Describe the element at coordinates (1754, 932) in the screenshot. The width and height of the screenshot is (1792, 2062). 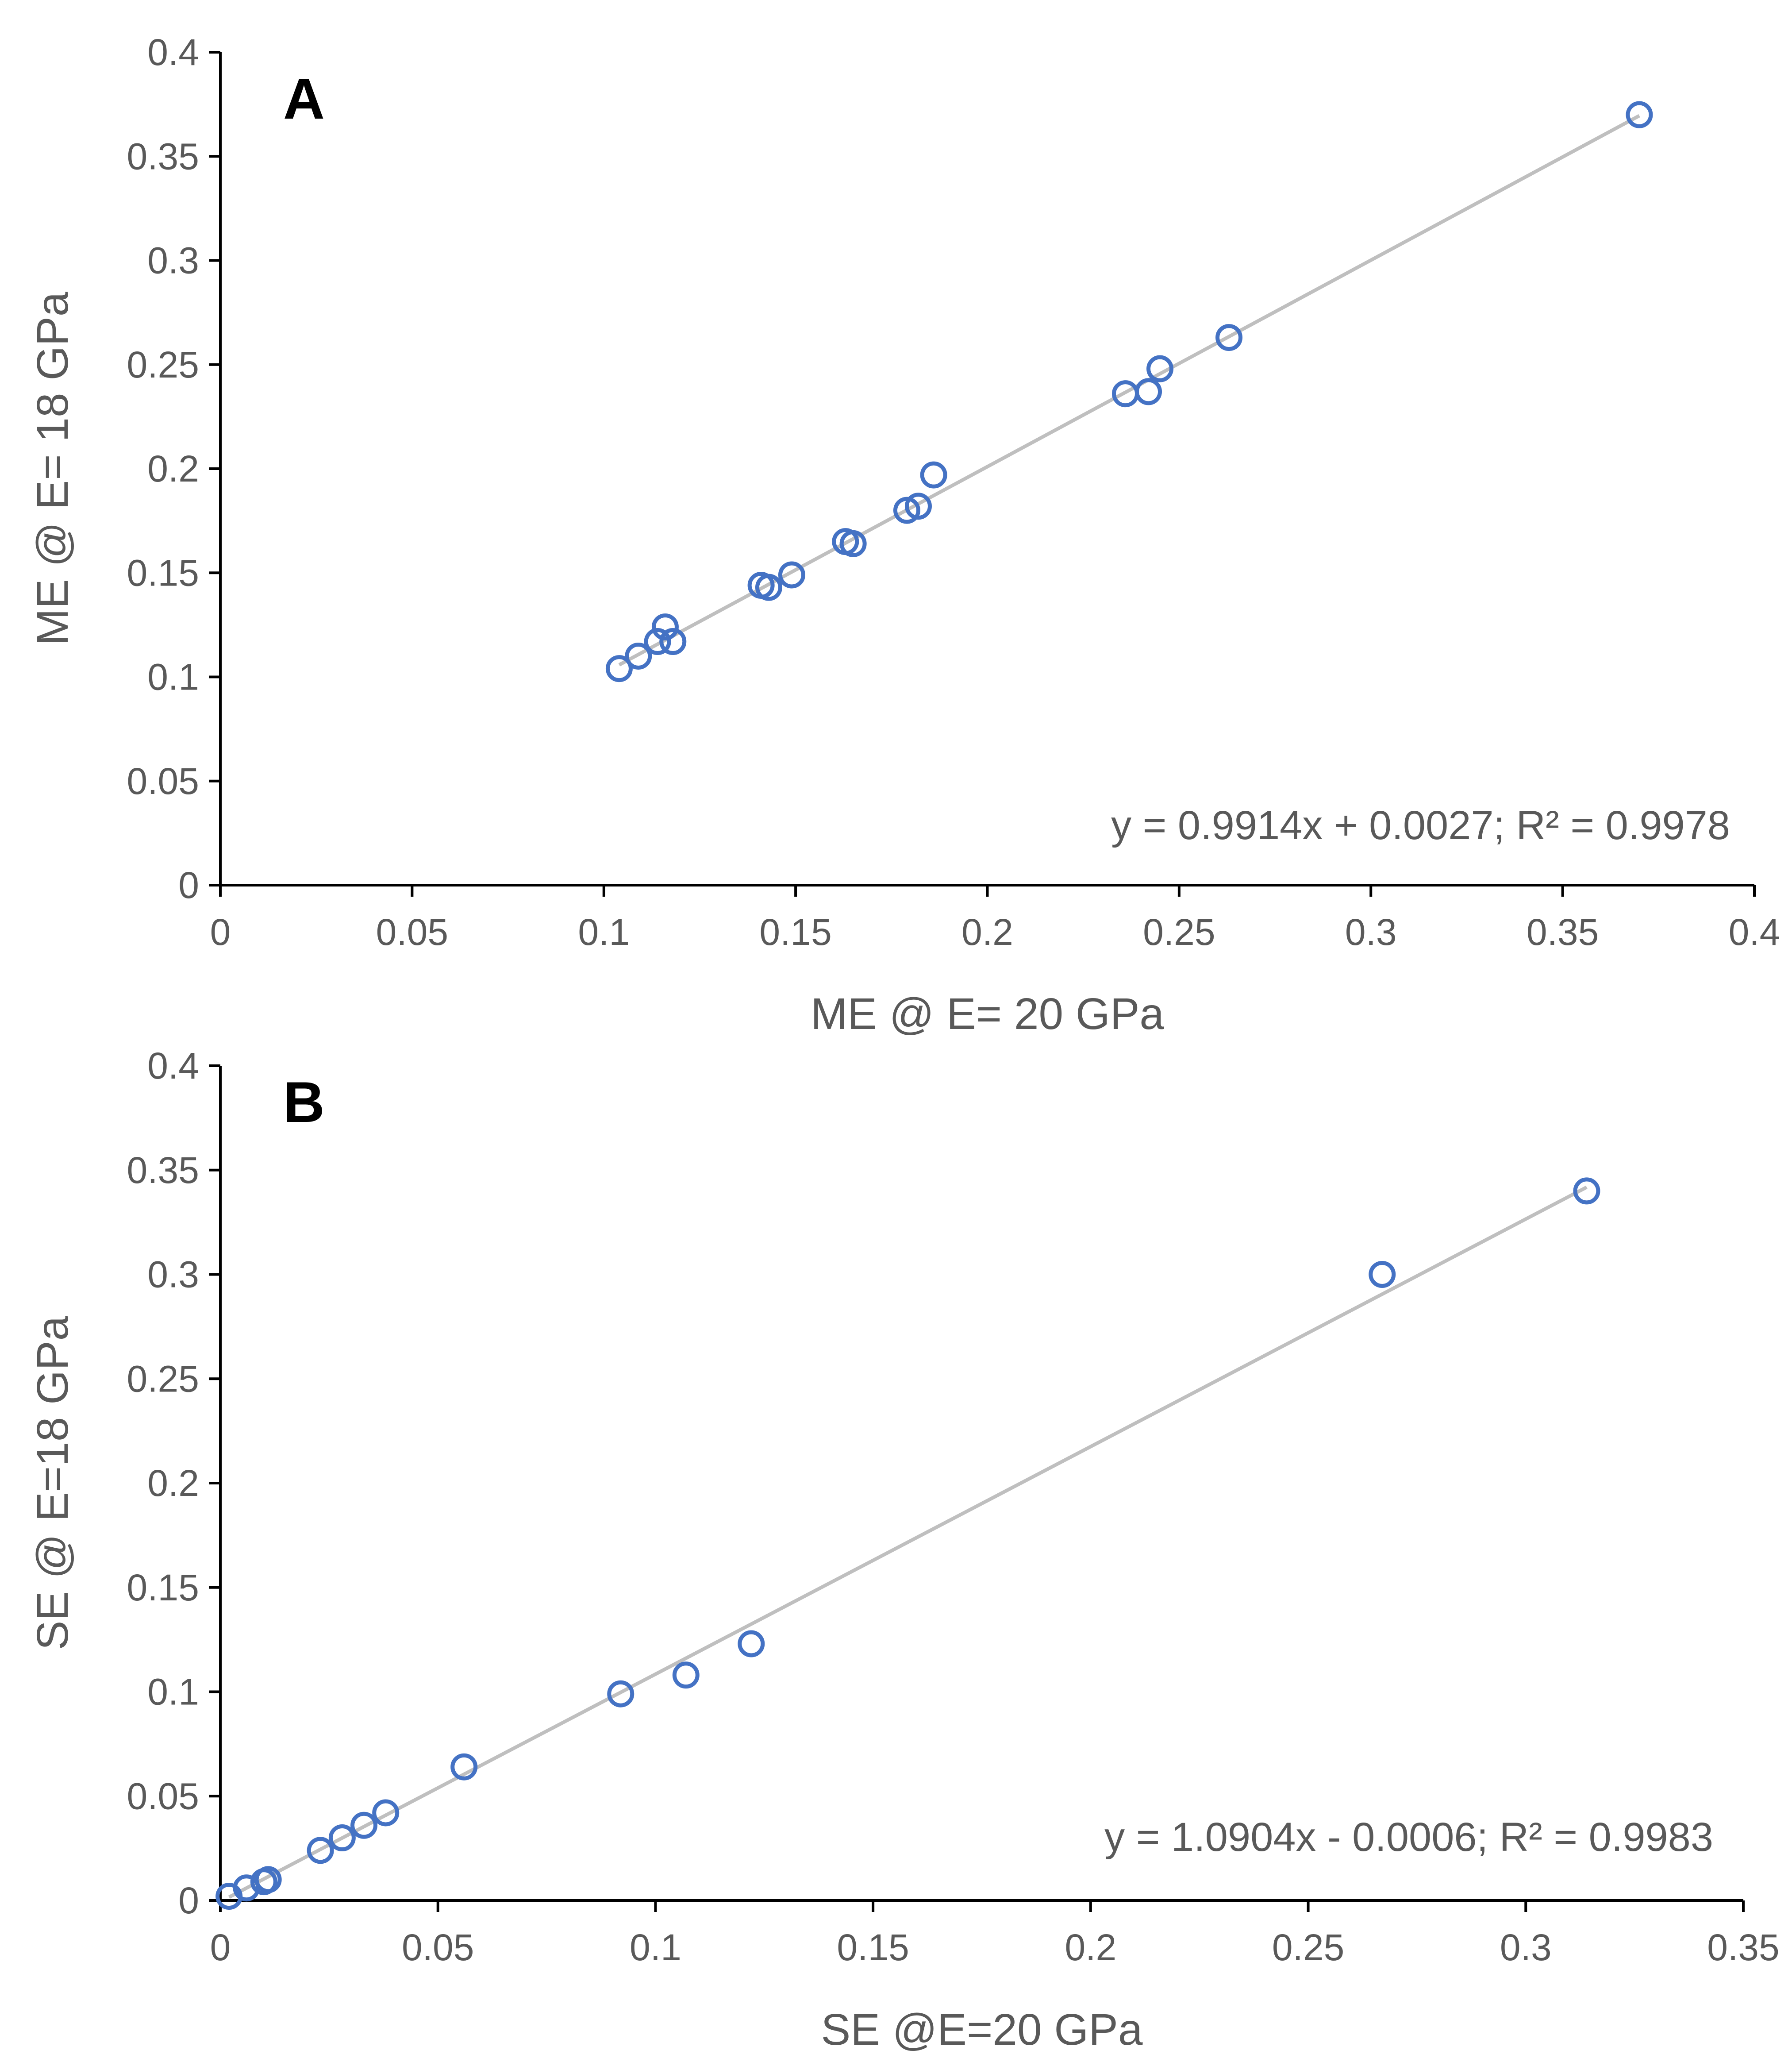
I see `x-tick-label: 0.4` at that location.